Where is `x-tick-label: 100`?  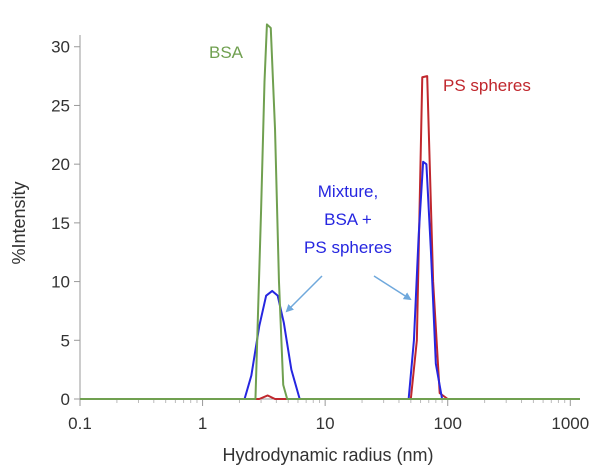 x-tick-label: 100 is located at coordinates (448, 423).